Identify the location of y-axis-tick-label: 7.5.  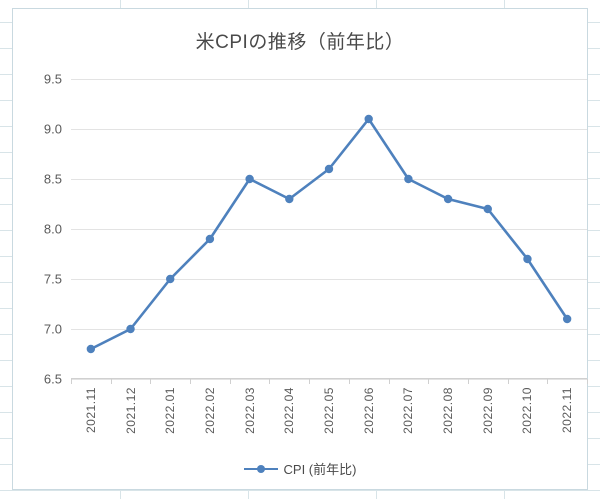
(52, 279).